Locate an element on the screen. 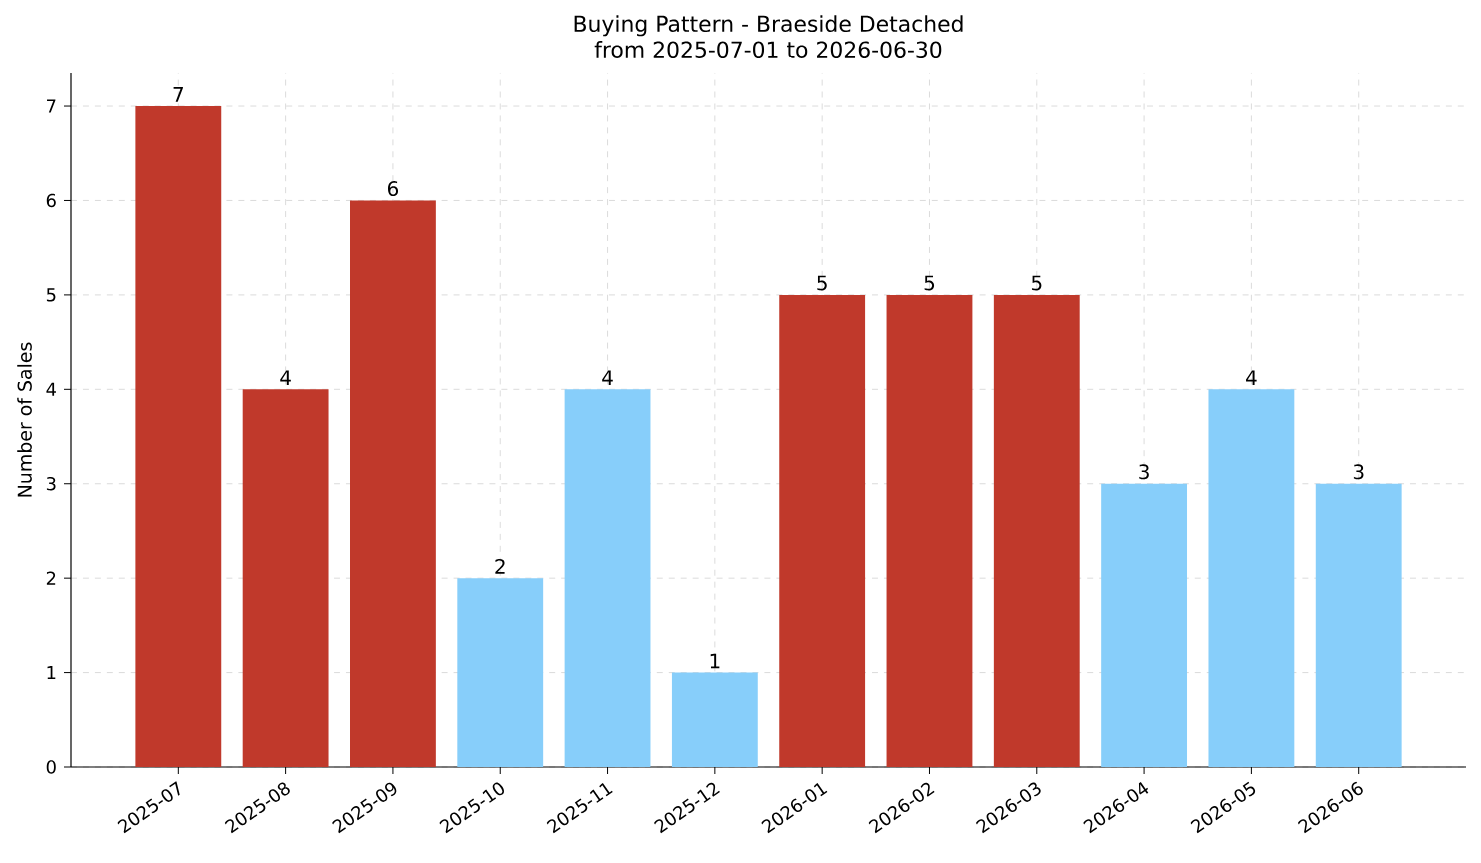 Image resolution: width=1481 pixels, height=863 pixels. data-label: 1 is located at coordinates (715, 661).